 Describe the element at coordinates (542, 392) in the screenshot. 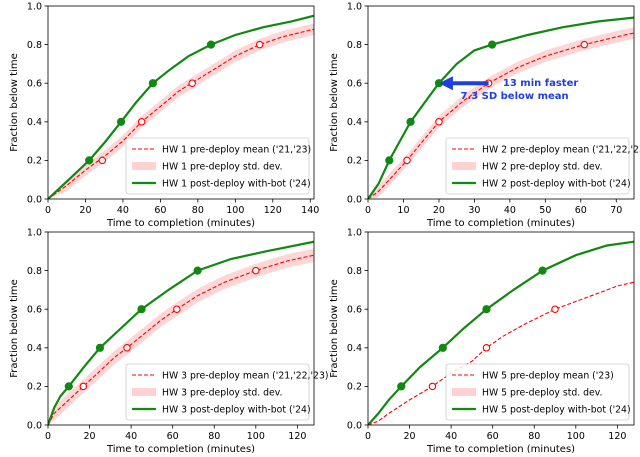

I see `legend-label: HW 5 pre-deploy std. dev.` at that location.